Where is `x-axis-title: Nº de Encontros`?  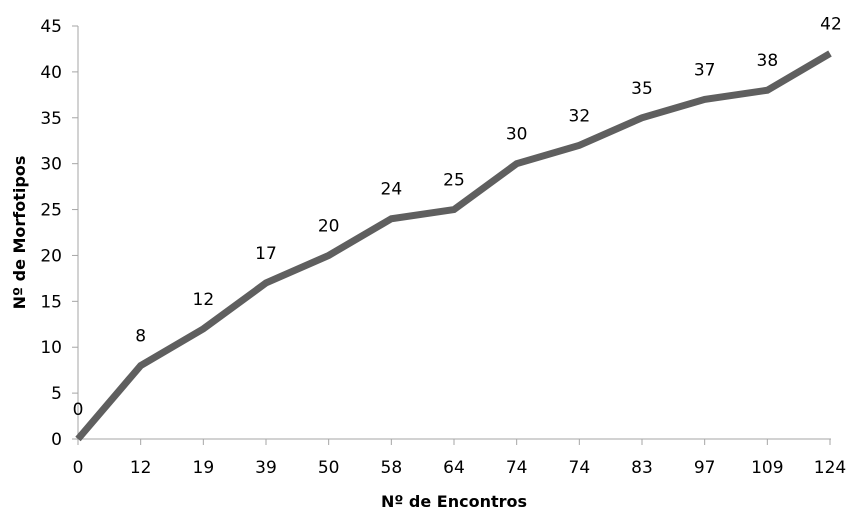
x-axis-title: Nº de Encontros is located at coordinates (454, 501).